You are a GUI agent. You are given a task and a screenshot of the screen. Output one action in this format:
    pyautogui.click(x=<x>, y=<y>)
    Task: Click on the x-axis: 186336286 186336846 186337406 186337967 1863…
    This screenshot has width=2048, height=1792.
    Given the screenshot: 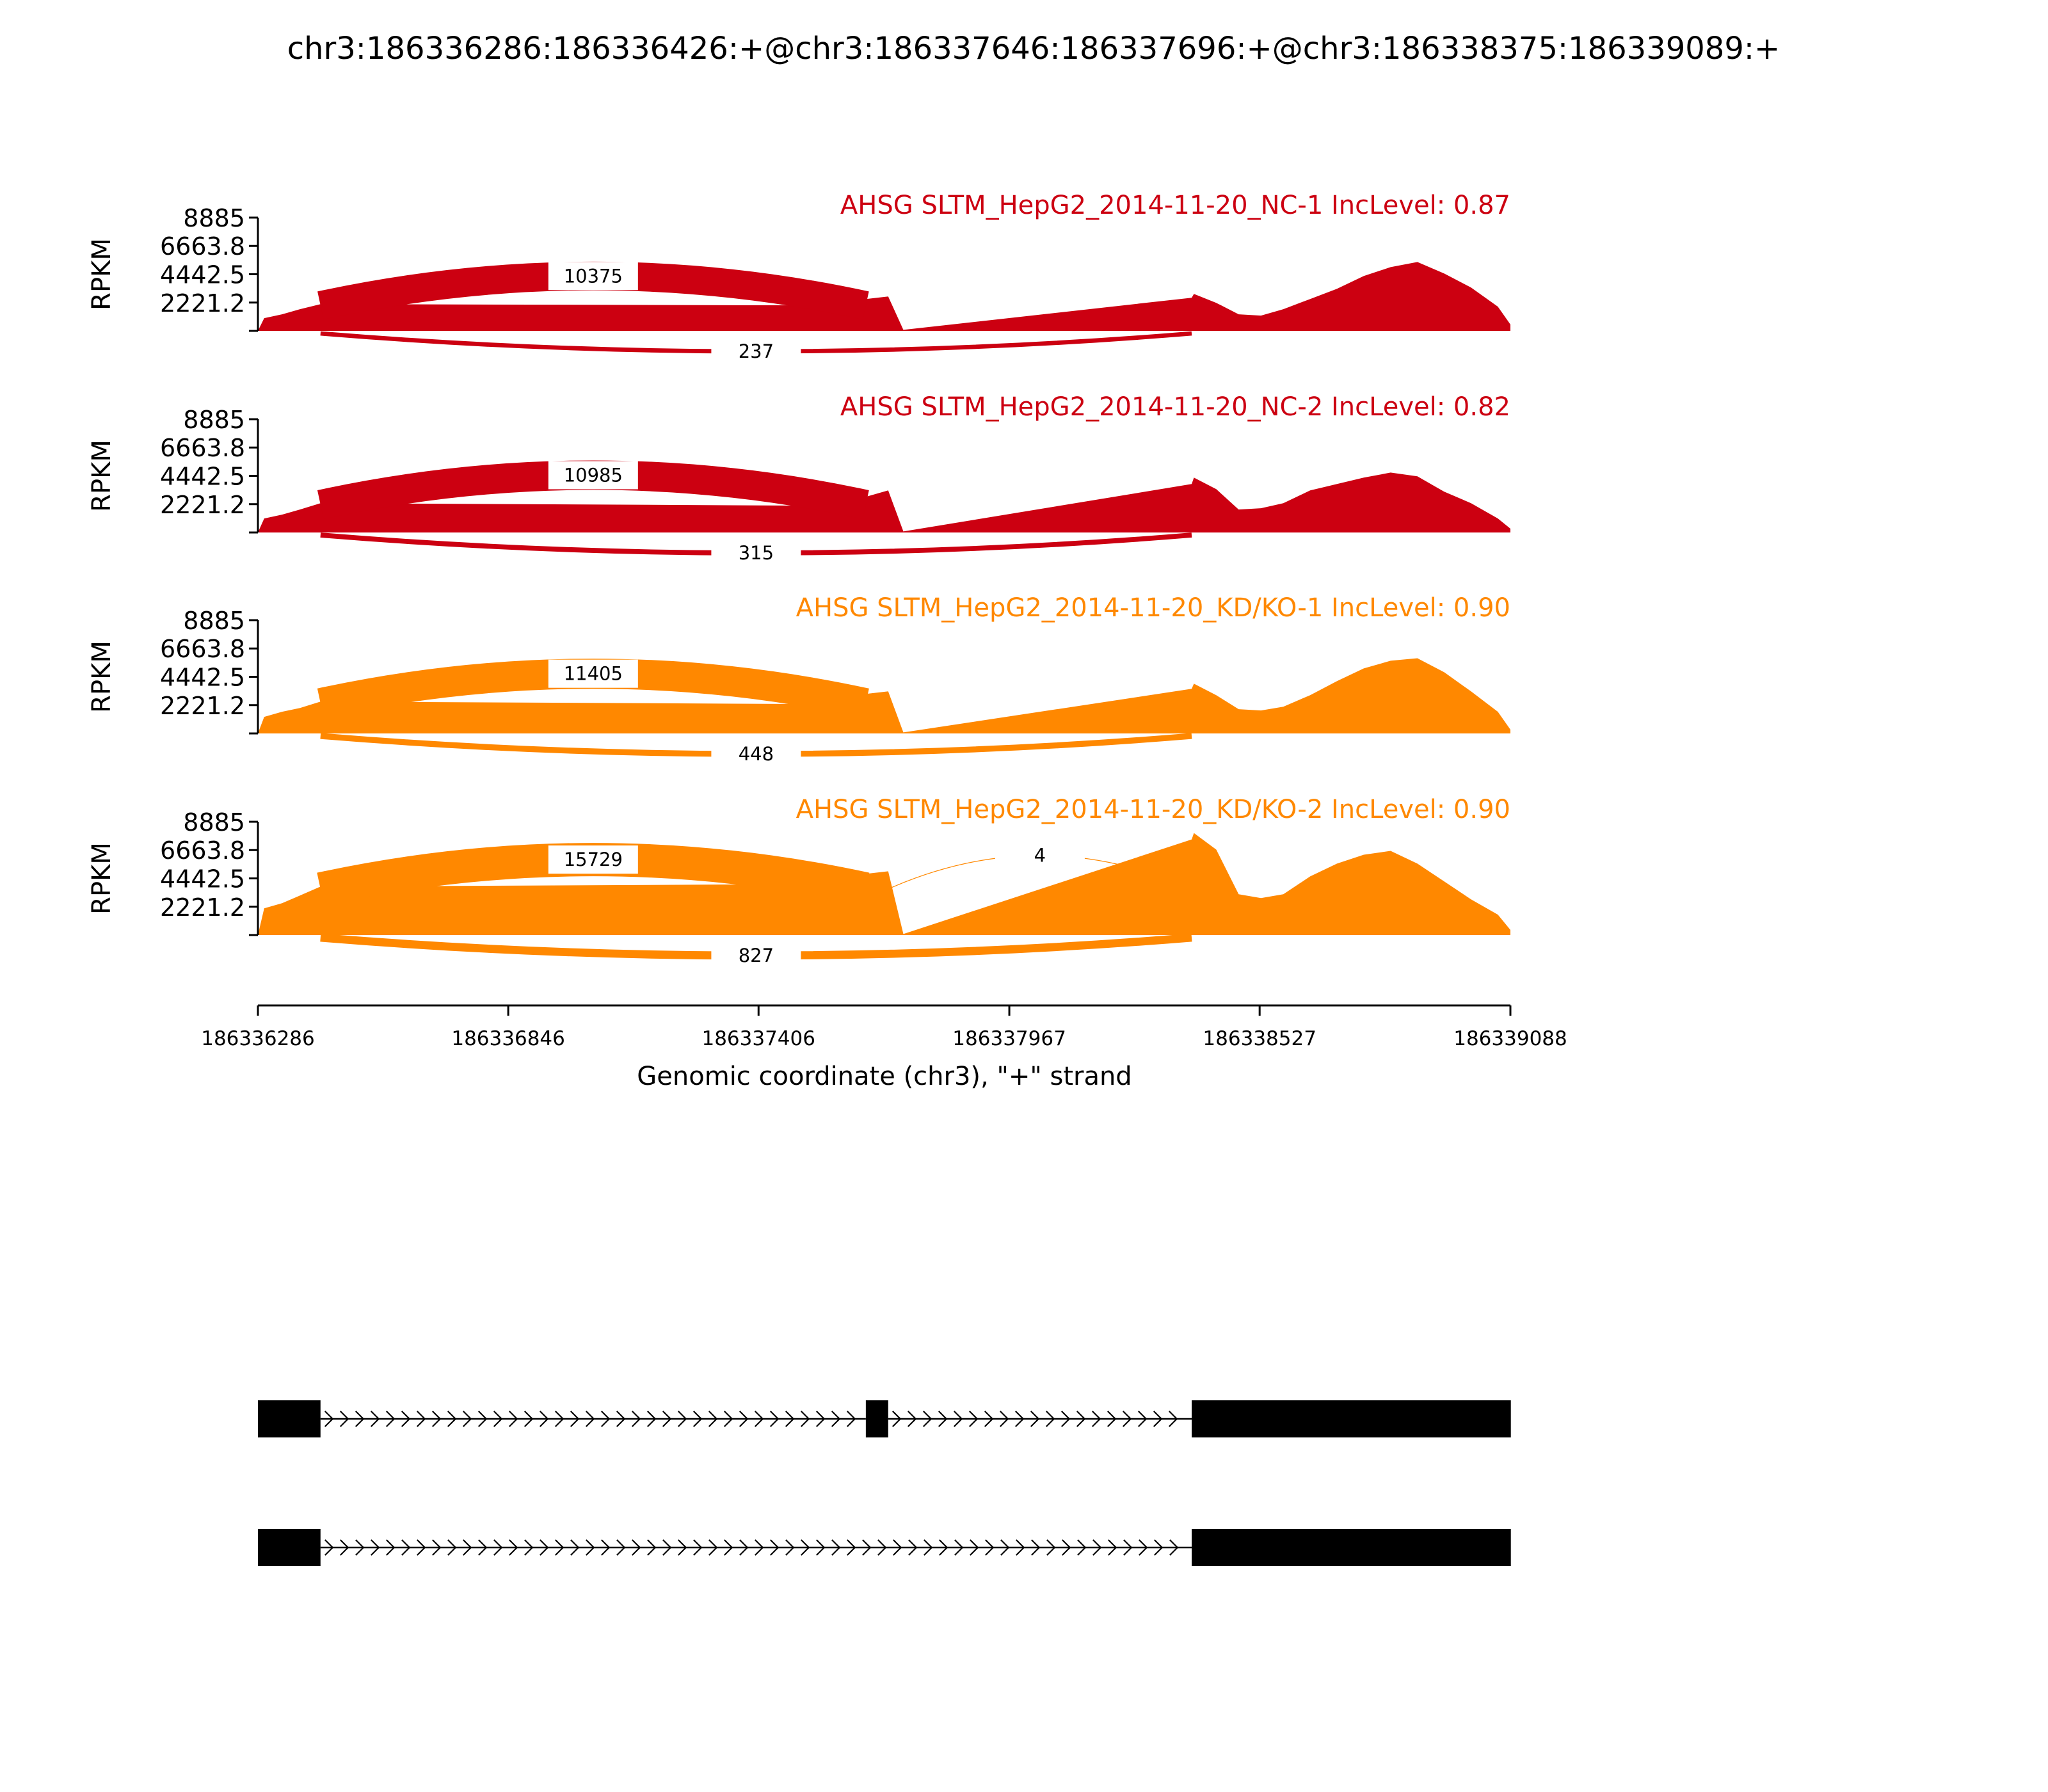 What is the action you would take?
    pyautogui.click(x=884, y=1047)
    